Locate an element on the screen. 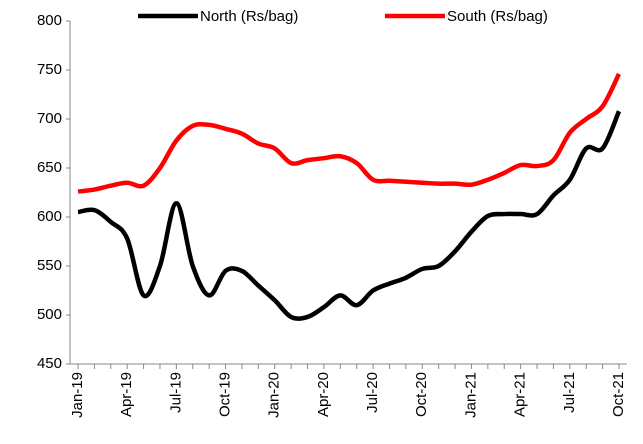 Image resolution: width=643 pixels, height=444 pixels. x-tick-label: Apr-21 is located at coordinates (520, 394).